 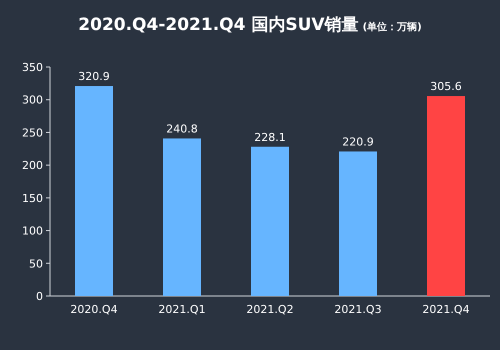 I want to click on data-label: 240.8, so click(x=182, y=129).